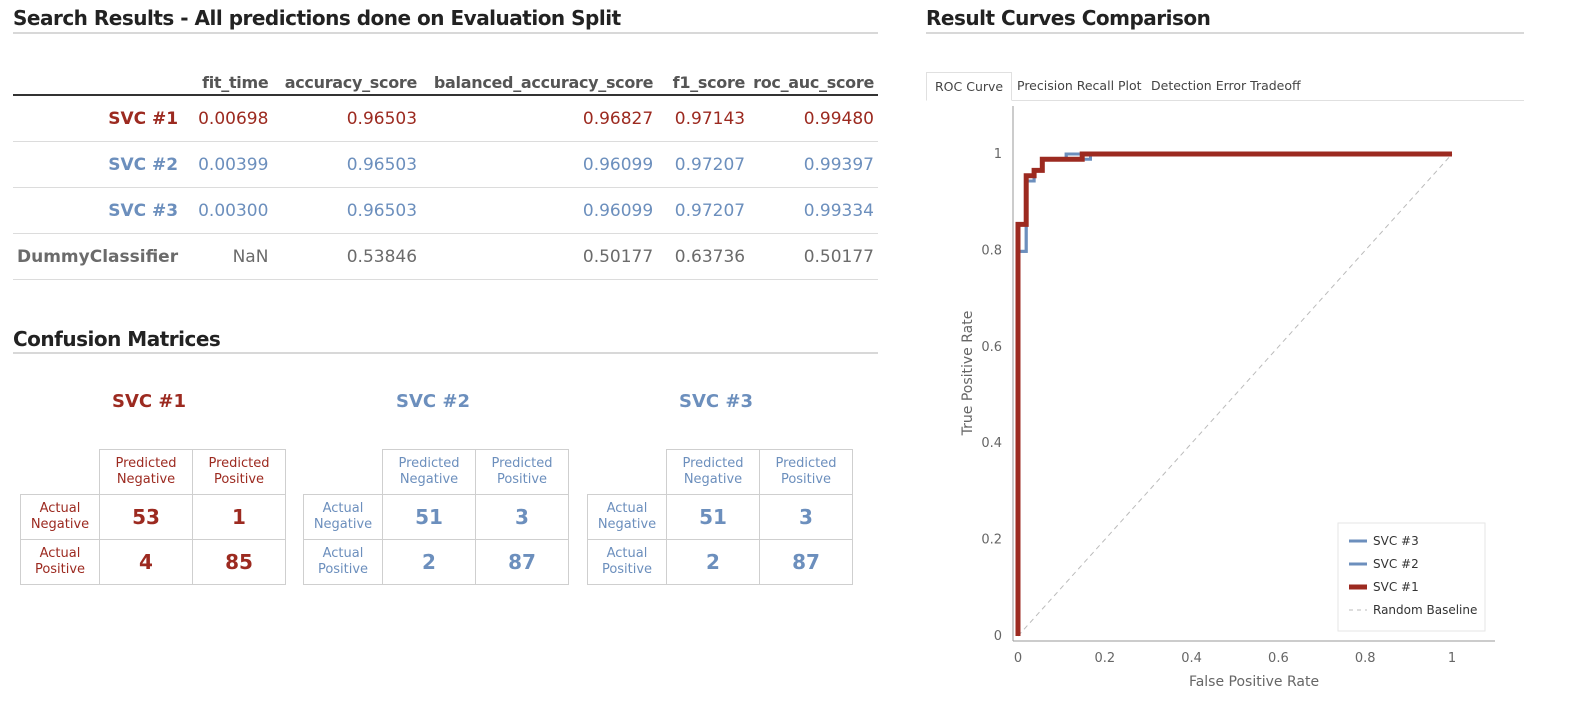 This screenshot has height=714, width=1571. Describe the element at coordinates (1396, 541) in the screenshot. I see `legend-label: SVC #3` at that location.